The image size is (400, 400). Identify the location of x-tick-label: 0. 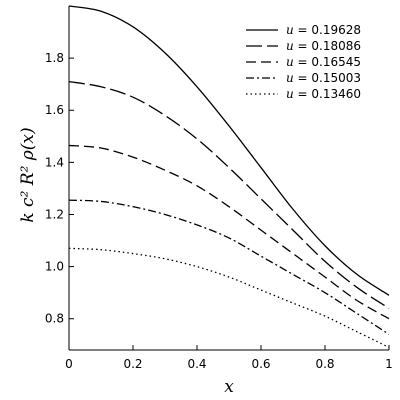
(69, 364).